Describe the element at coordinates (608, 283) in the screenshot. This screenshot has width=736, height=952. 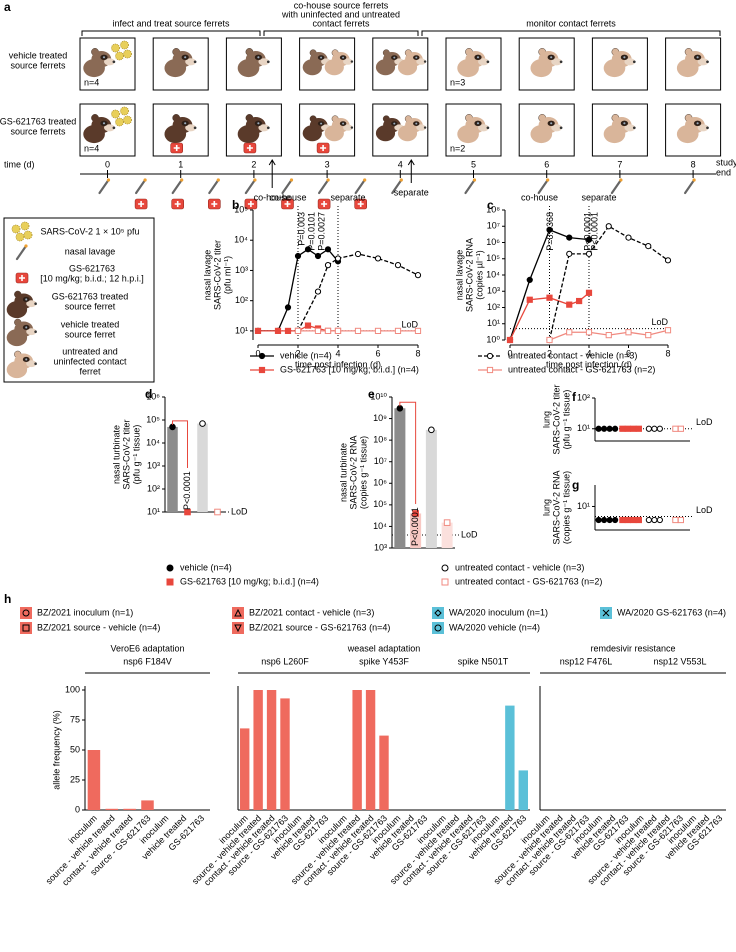
I see `series-line` at that location.